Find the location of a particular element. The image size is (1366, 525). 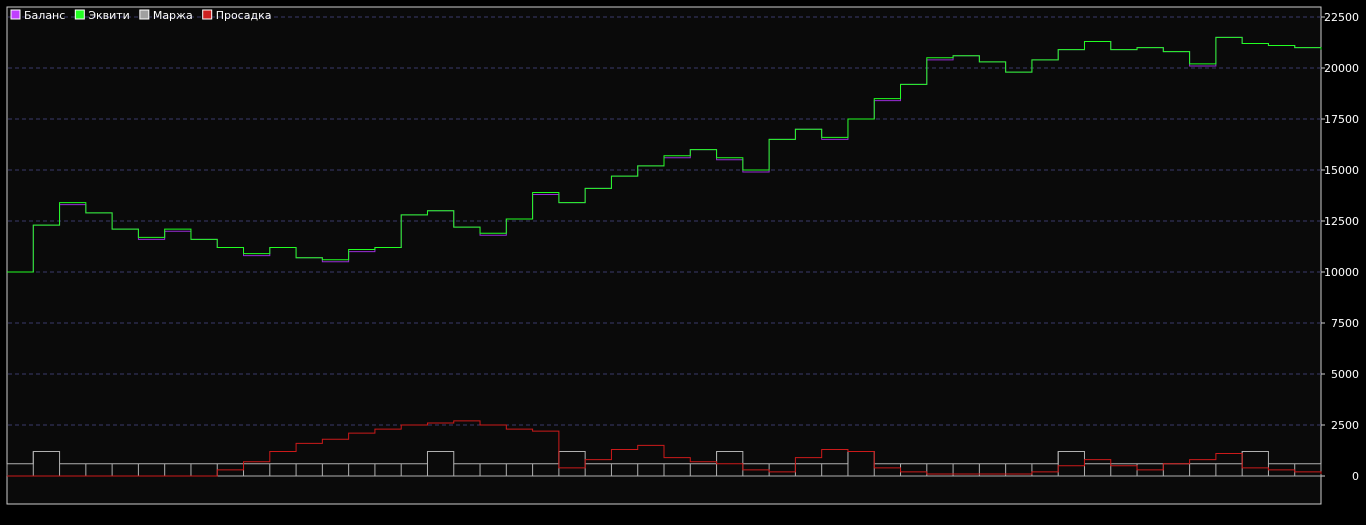

y-tick-label: 22500 is located at coordinates (1341, 17).